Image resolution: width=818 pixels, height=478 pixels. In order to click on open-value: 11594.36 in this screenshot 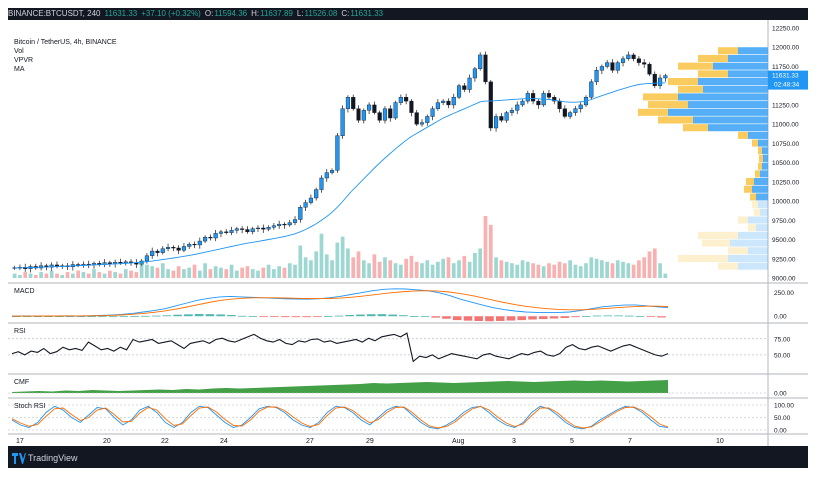, I will do `click(231, 13)`.